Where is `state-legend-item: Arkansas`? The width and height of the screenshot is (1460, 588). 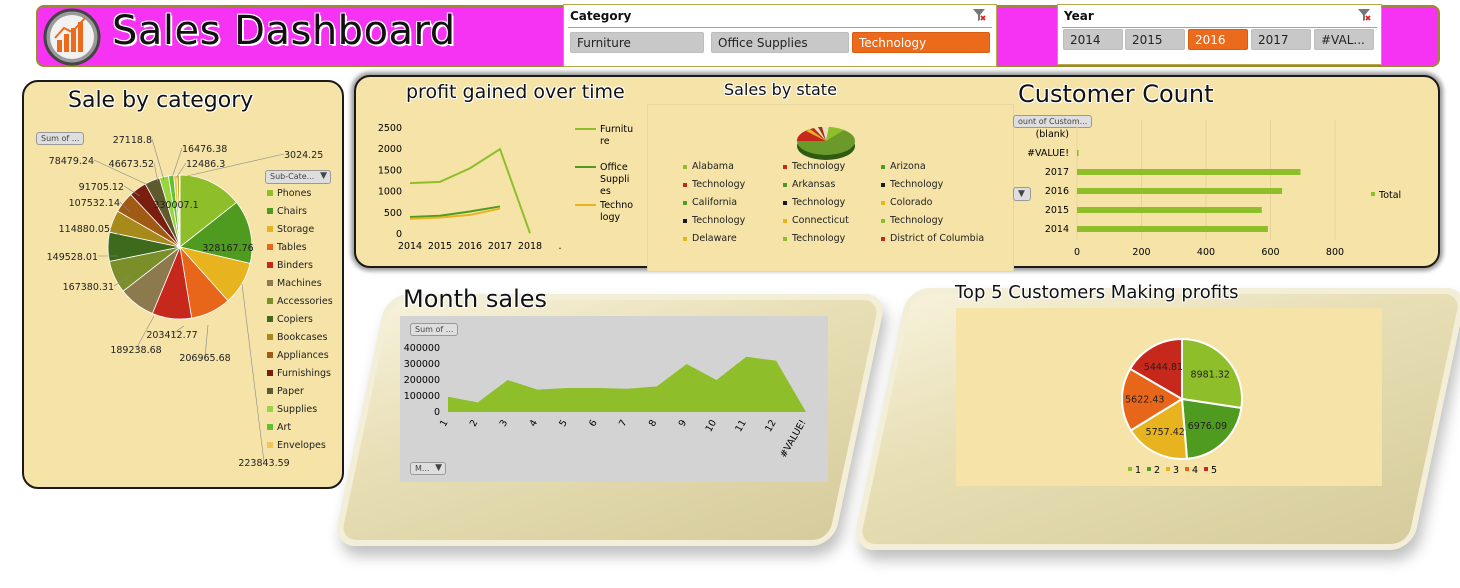 state-legend-item: Arkansas is located at coordinates (809, 184).